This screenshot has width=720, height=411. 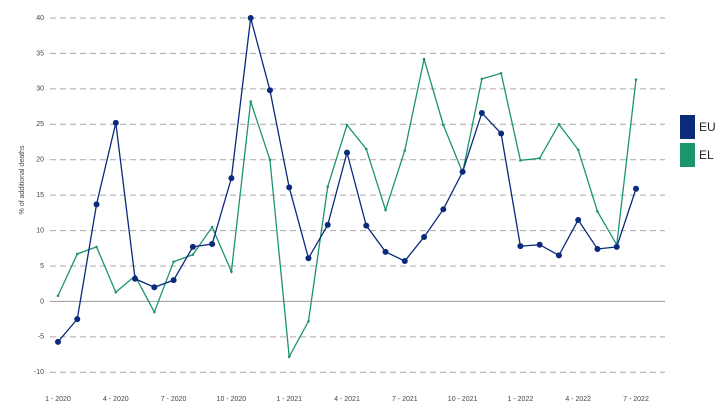 I want to click on y-axis-label: % of additional deaths, so click(x=22, y=179).